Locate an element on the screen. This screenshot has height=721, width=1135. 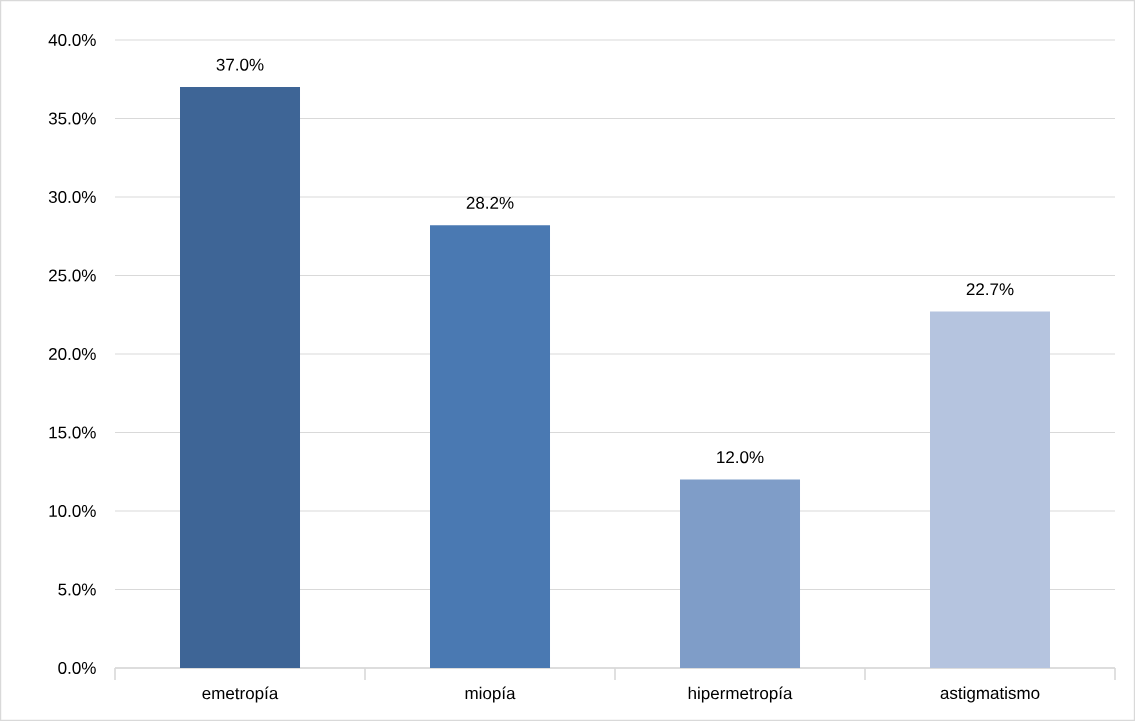
y-tick-label: 30.0% is located at coordinates (72, 196).